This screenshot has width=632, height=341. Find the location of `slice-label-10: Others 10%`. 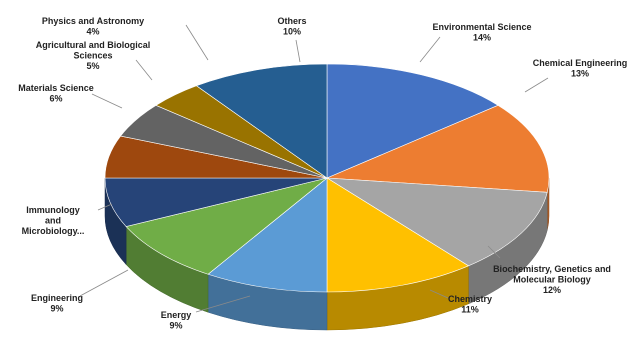

slice-label-10: Others 10% is located at coordinates (291, 26).